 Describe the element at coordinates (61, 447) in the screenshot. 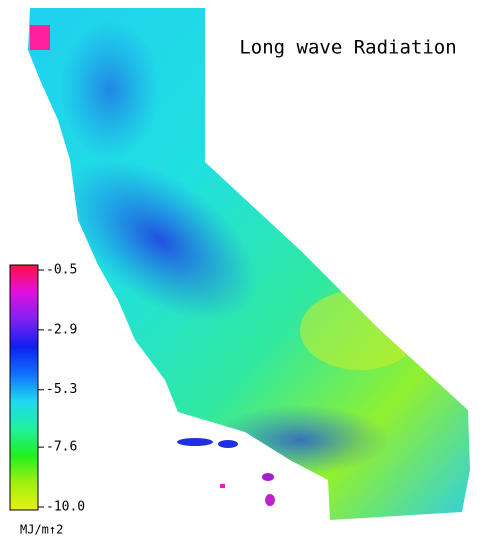

I see `colorbar-tick-label: -7.6` at that location.